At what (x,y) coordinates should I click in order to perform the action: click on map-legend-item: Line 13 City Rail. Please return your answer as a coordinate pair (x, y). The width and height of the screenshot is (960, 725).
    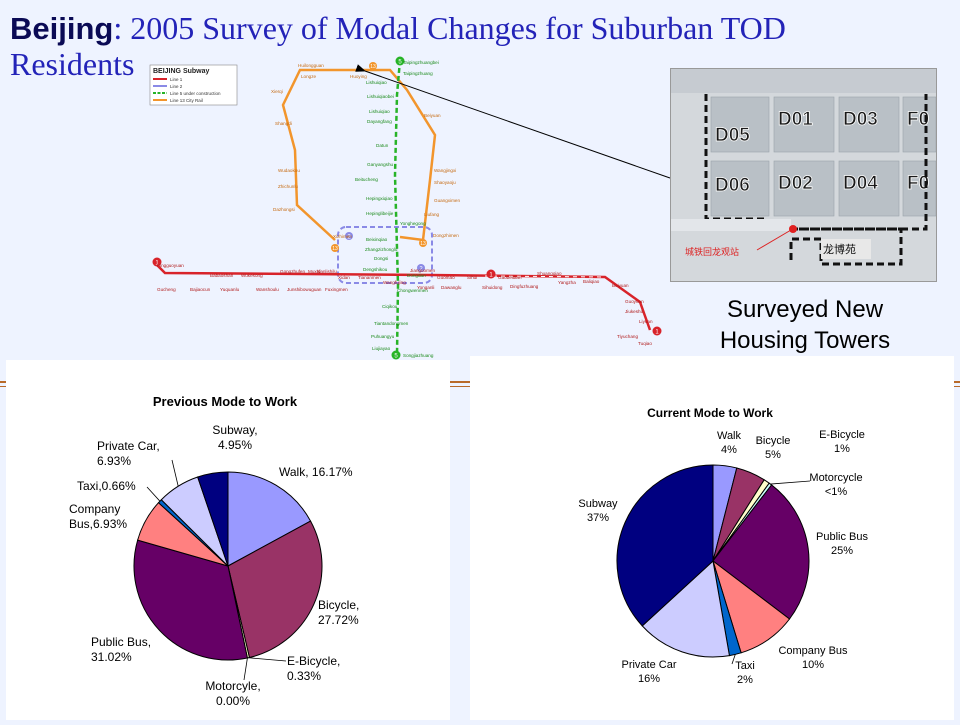
    Looking at the image, I should click on (186, 100).